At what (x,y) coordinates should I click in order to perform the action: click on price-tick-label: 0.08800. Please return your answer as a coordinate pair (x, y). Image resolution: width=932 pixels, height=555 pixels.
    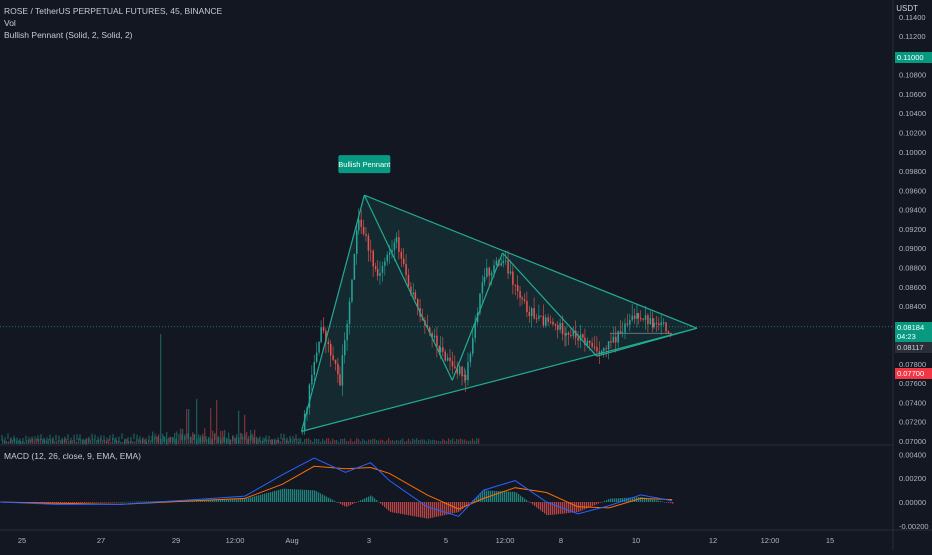
    Looking at the image, I should click on (912, 267).